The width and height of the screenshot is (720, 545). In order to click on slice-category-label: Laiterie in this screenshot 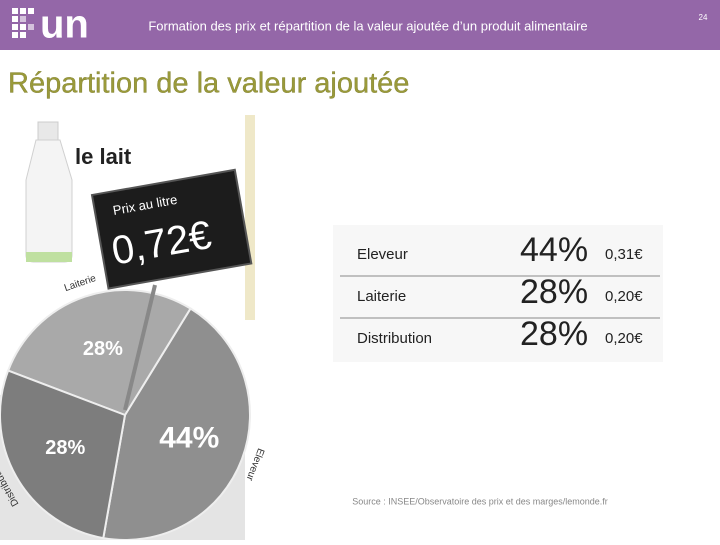, I will do `click(80, 283)`.